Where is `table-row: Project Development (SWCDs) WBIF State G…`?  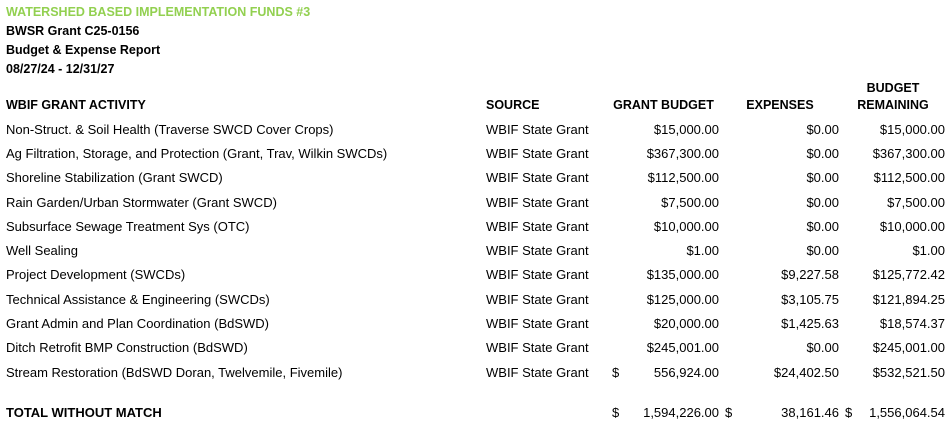
table-row: Project Development (SWCDs) WBIF State G… is located at coordinates (473, 275).